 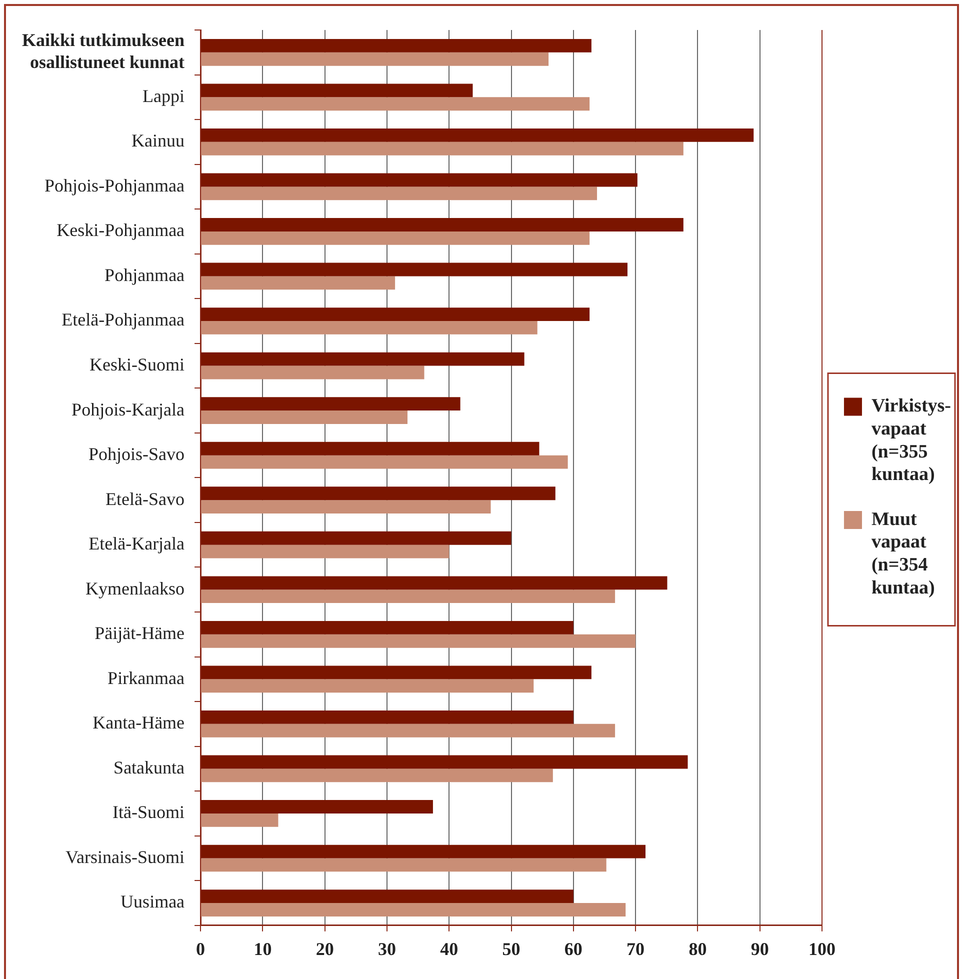 I want to click on y-tick-label: Uusimaa, so click(x=152, y=902).